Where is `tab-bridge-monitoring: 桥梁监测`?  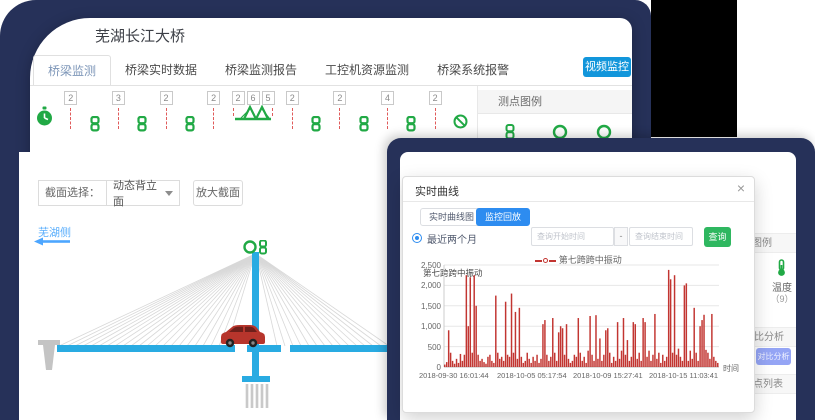 tab-bridge-monitoring: 桥梁监测 is located at coordinates (72, 70).